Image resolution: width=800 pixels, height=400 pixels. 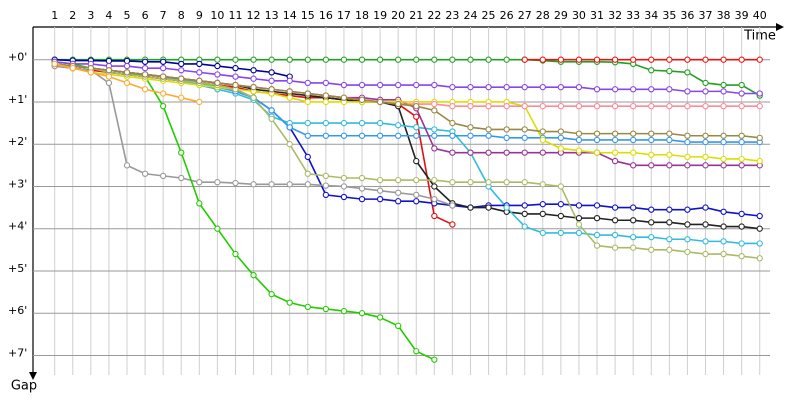 What do you see at coordinates (17, 183) in the screenshot?
I see `y-tick-label: +3'` at bounding box center [17, 183].